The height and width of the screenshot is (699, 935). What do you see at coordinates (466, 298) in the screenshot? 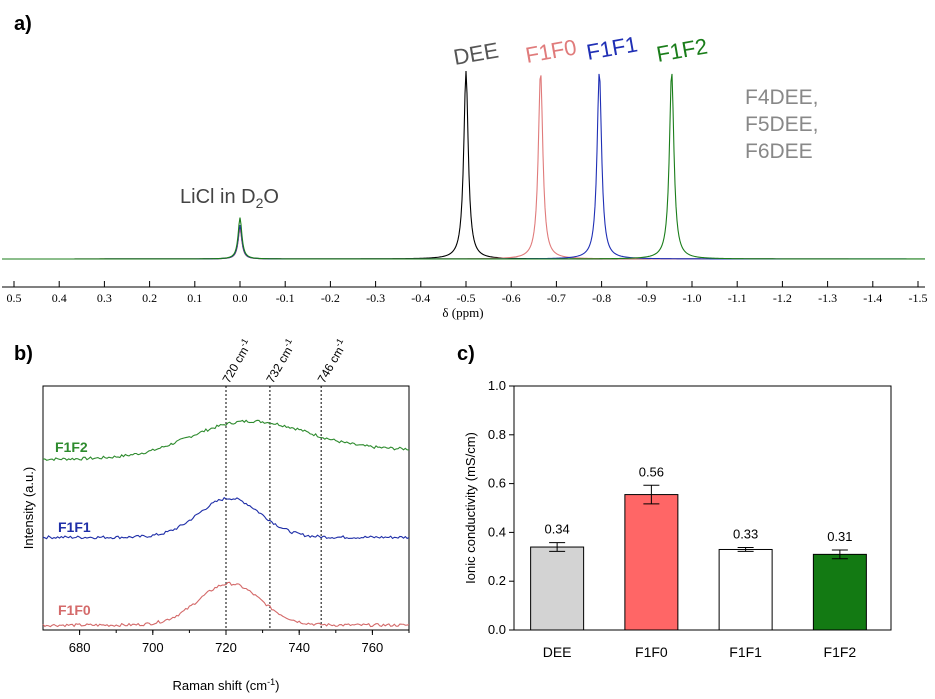
I see `nmr-x-tick-label: -0.5` at bounding box center [466, 298].